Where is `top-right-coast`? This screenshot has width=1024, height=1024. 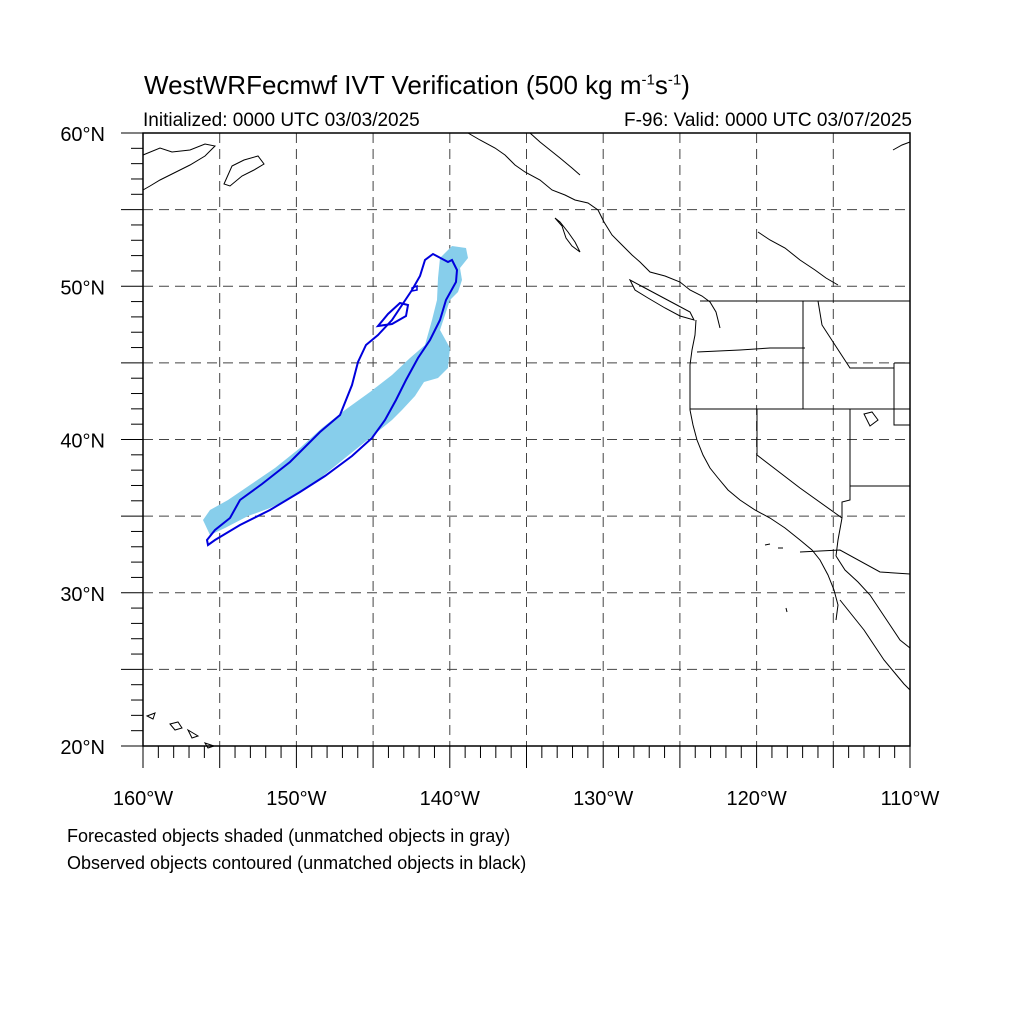
top-right-coast is located at coordinates (901, 146).